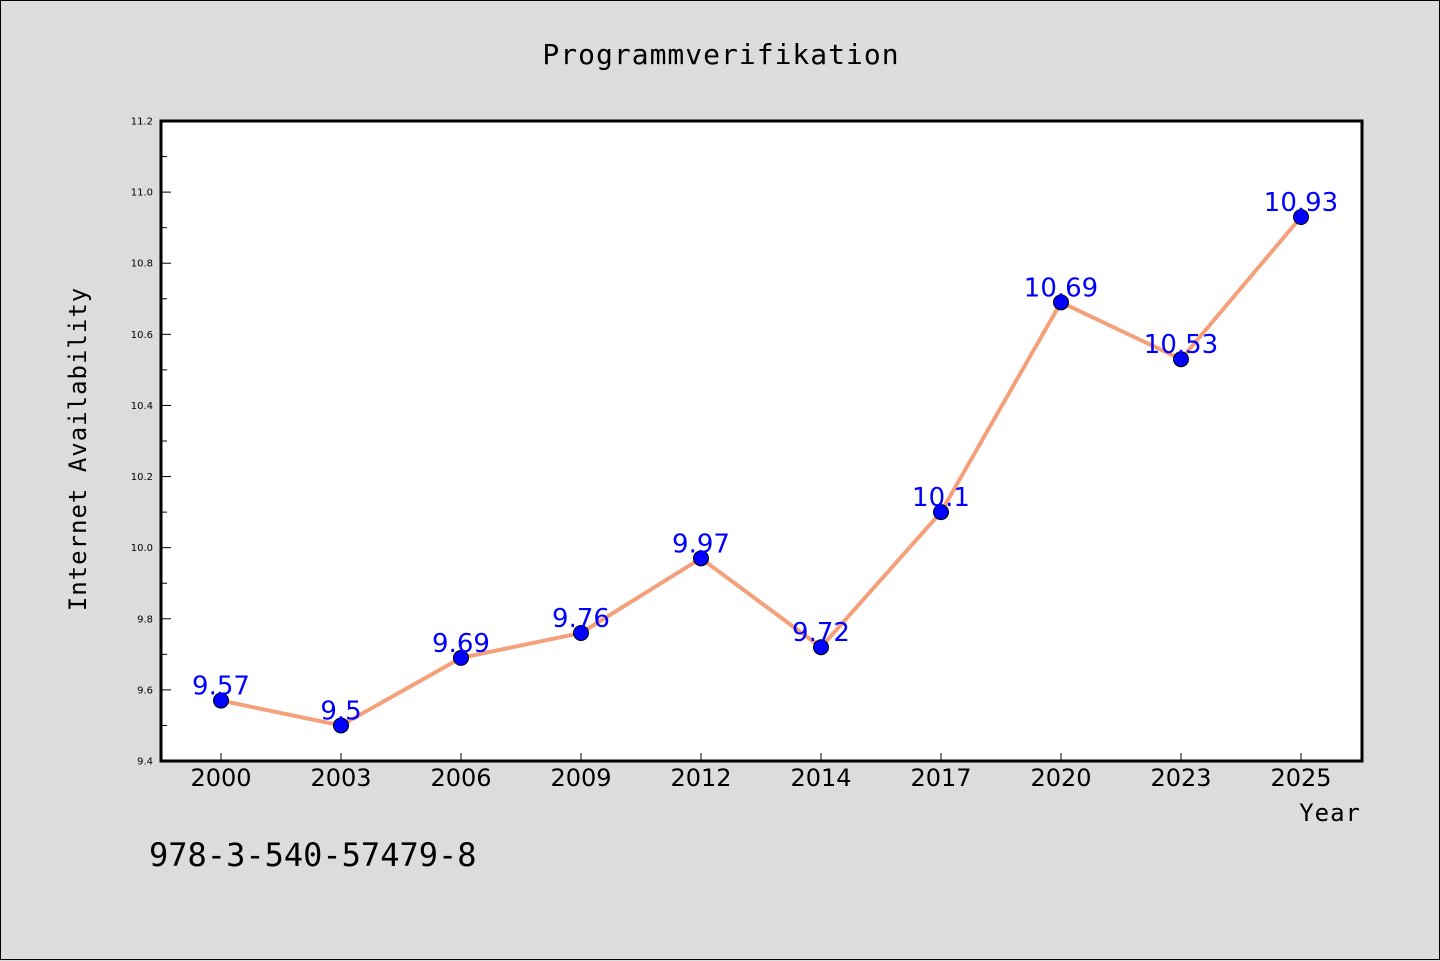  I want to click on y-axis-ticks: 9.4 9.6 9.8 10.0 10.2 10.4 10.6 10.8 11.0 11.2, so click(151, 442).